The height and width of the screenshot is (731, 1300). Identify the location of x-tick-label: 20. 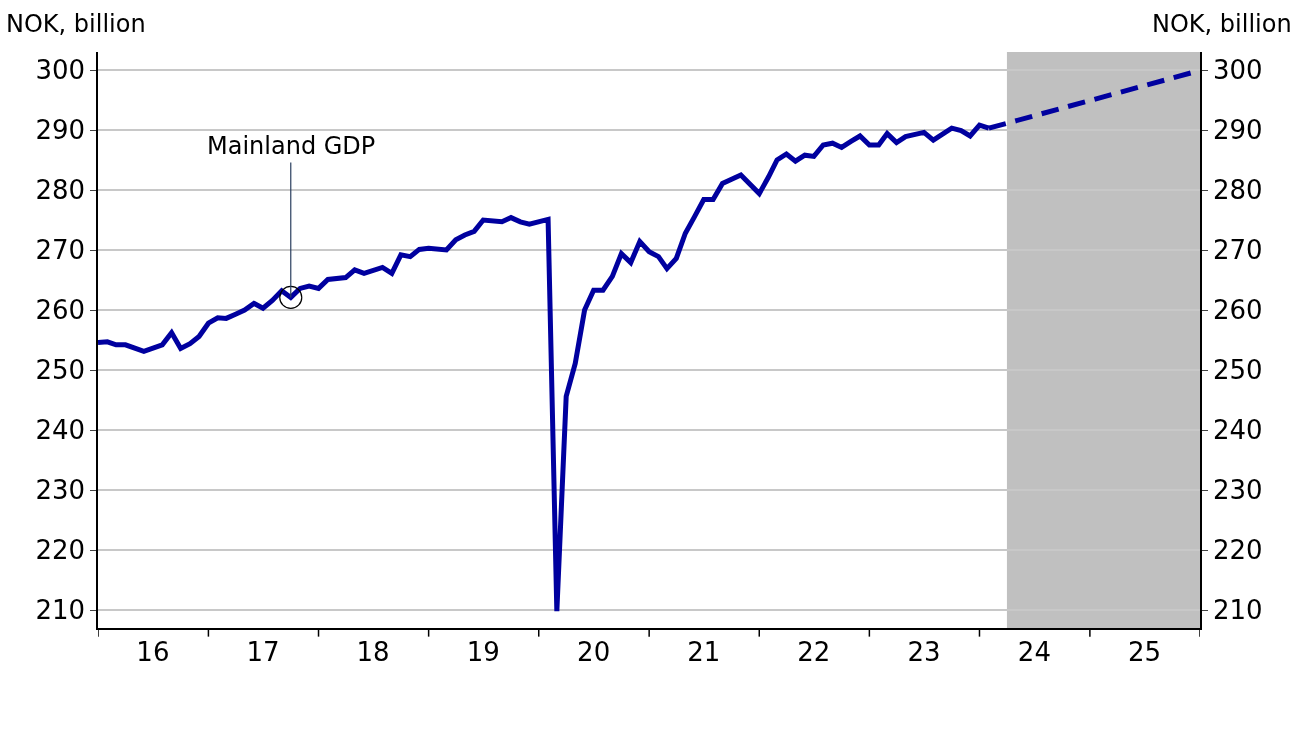
(594, 651).